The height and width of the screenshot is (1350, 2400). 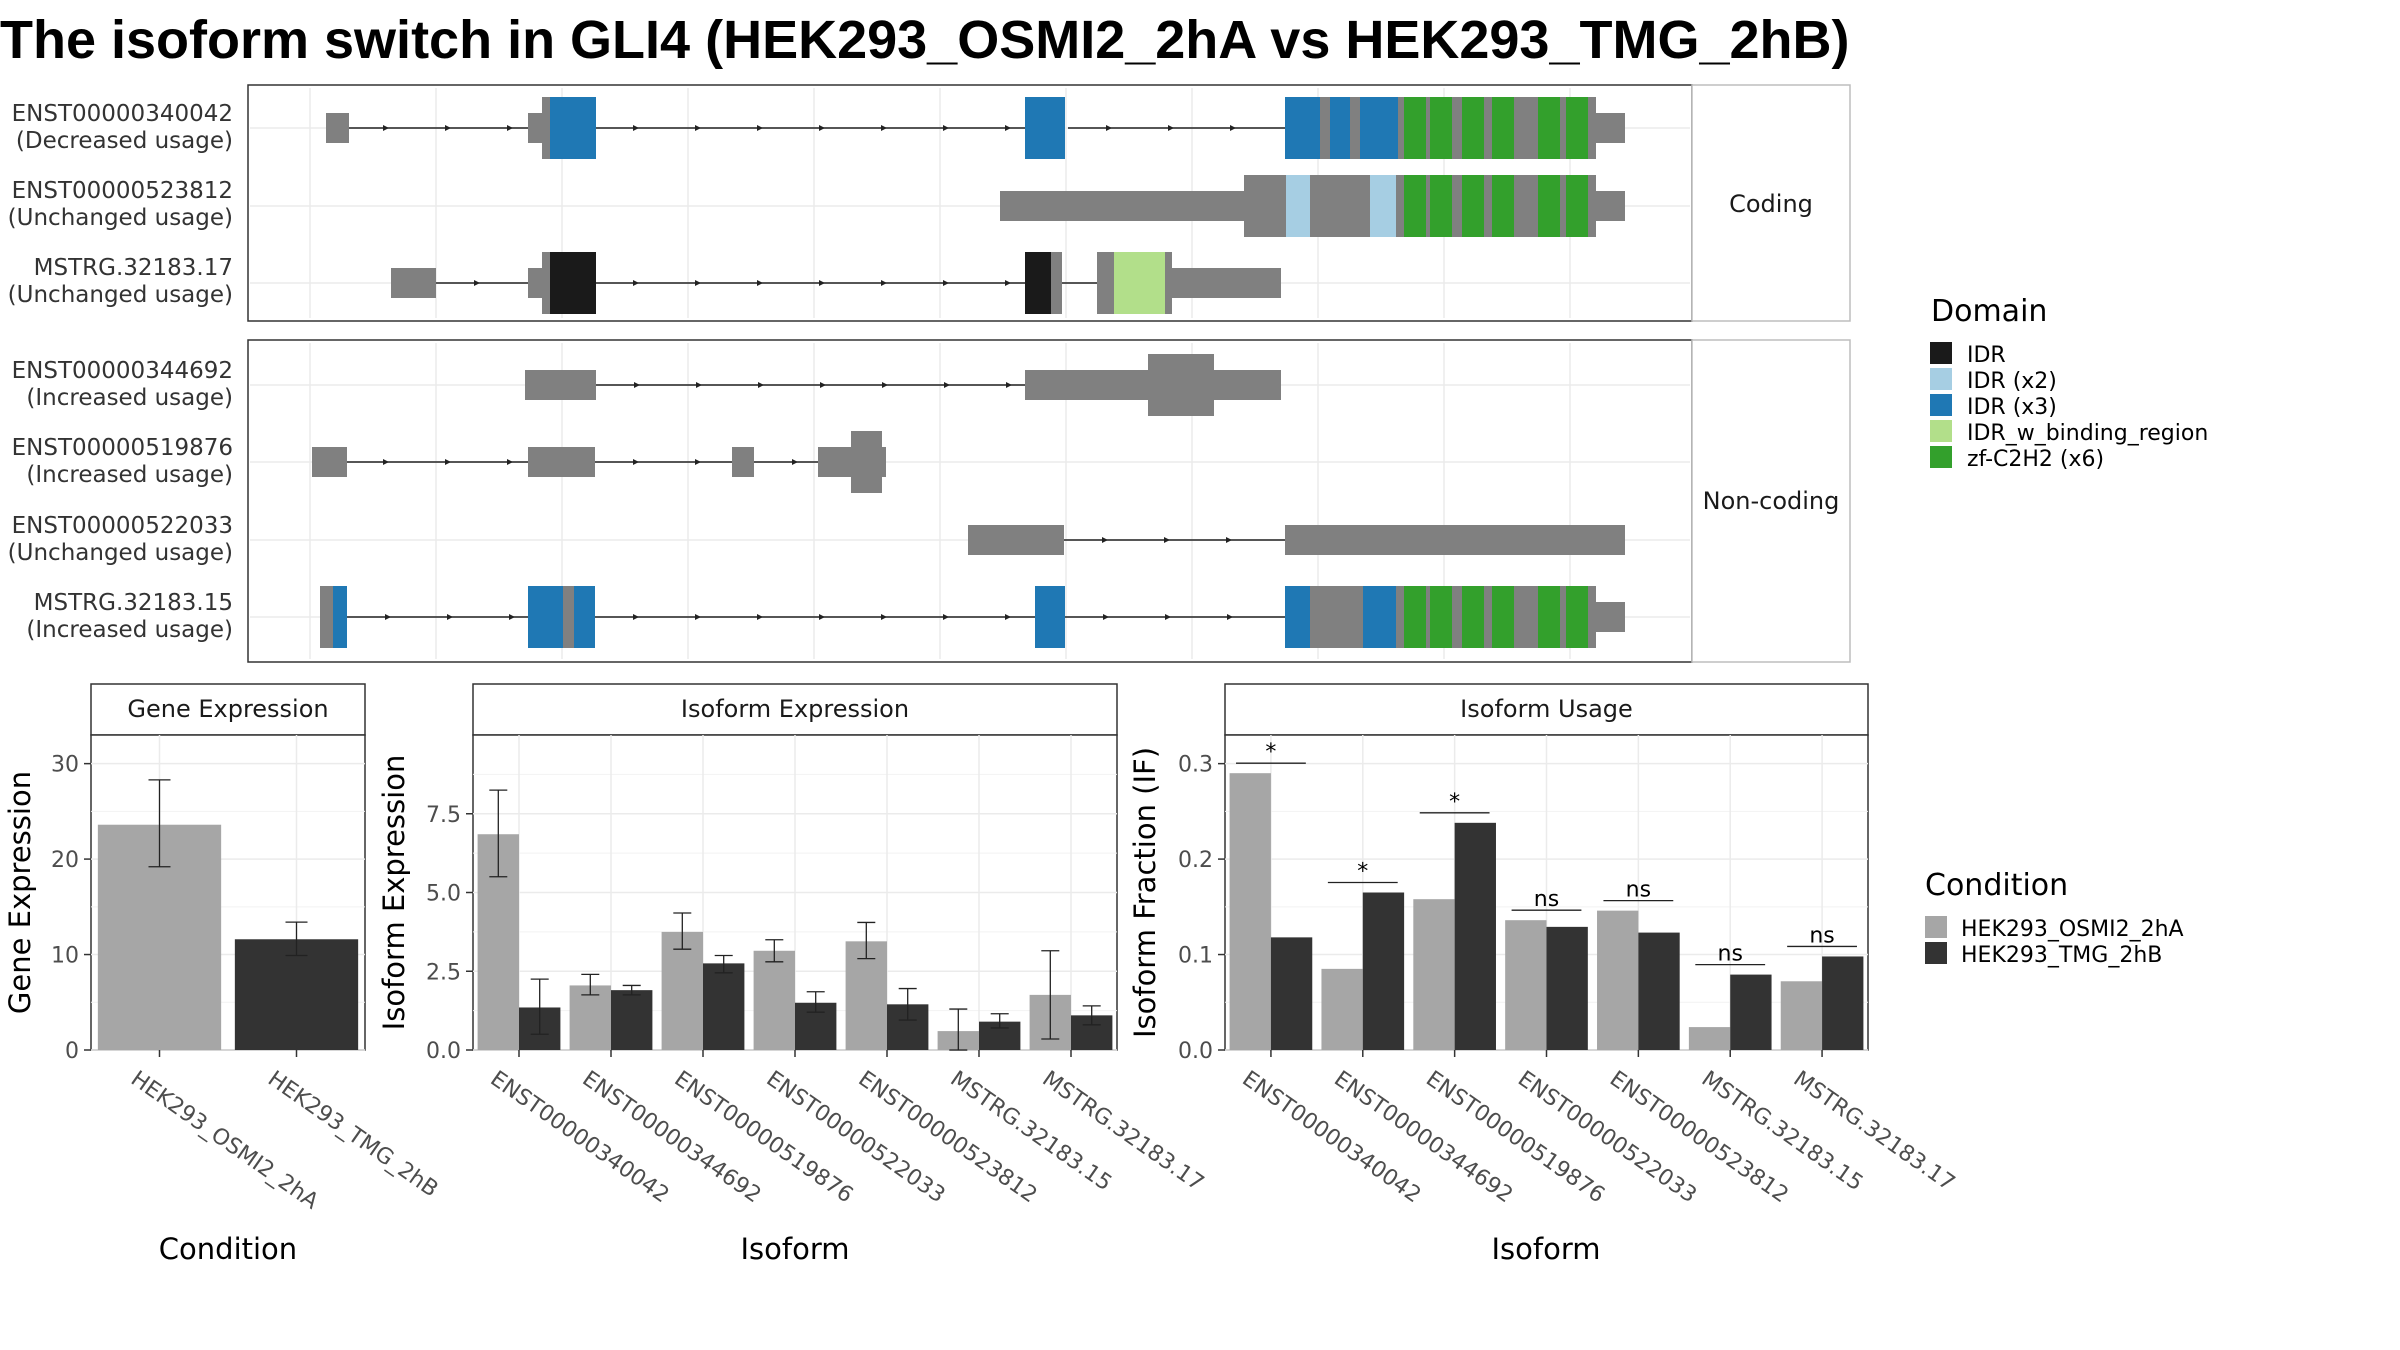 I want to click on x-axis-title: Condition, so click(x=228, y=1249).